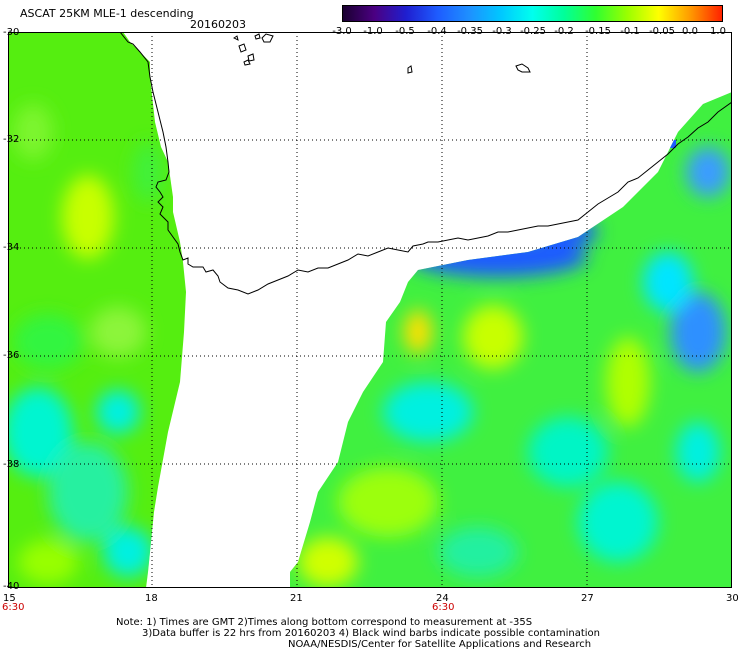  I want to click on y-tick-label: -30, so click(11, 32).